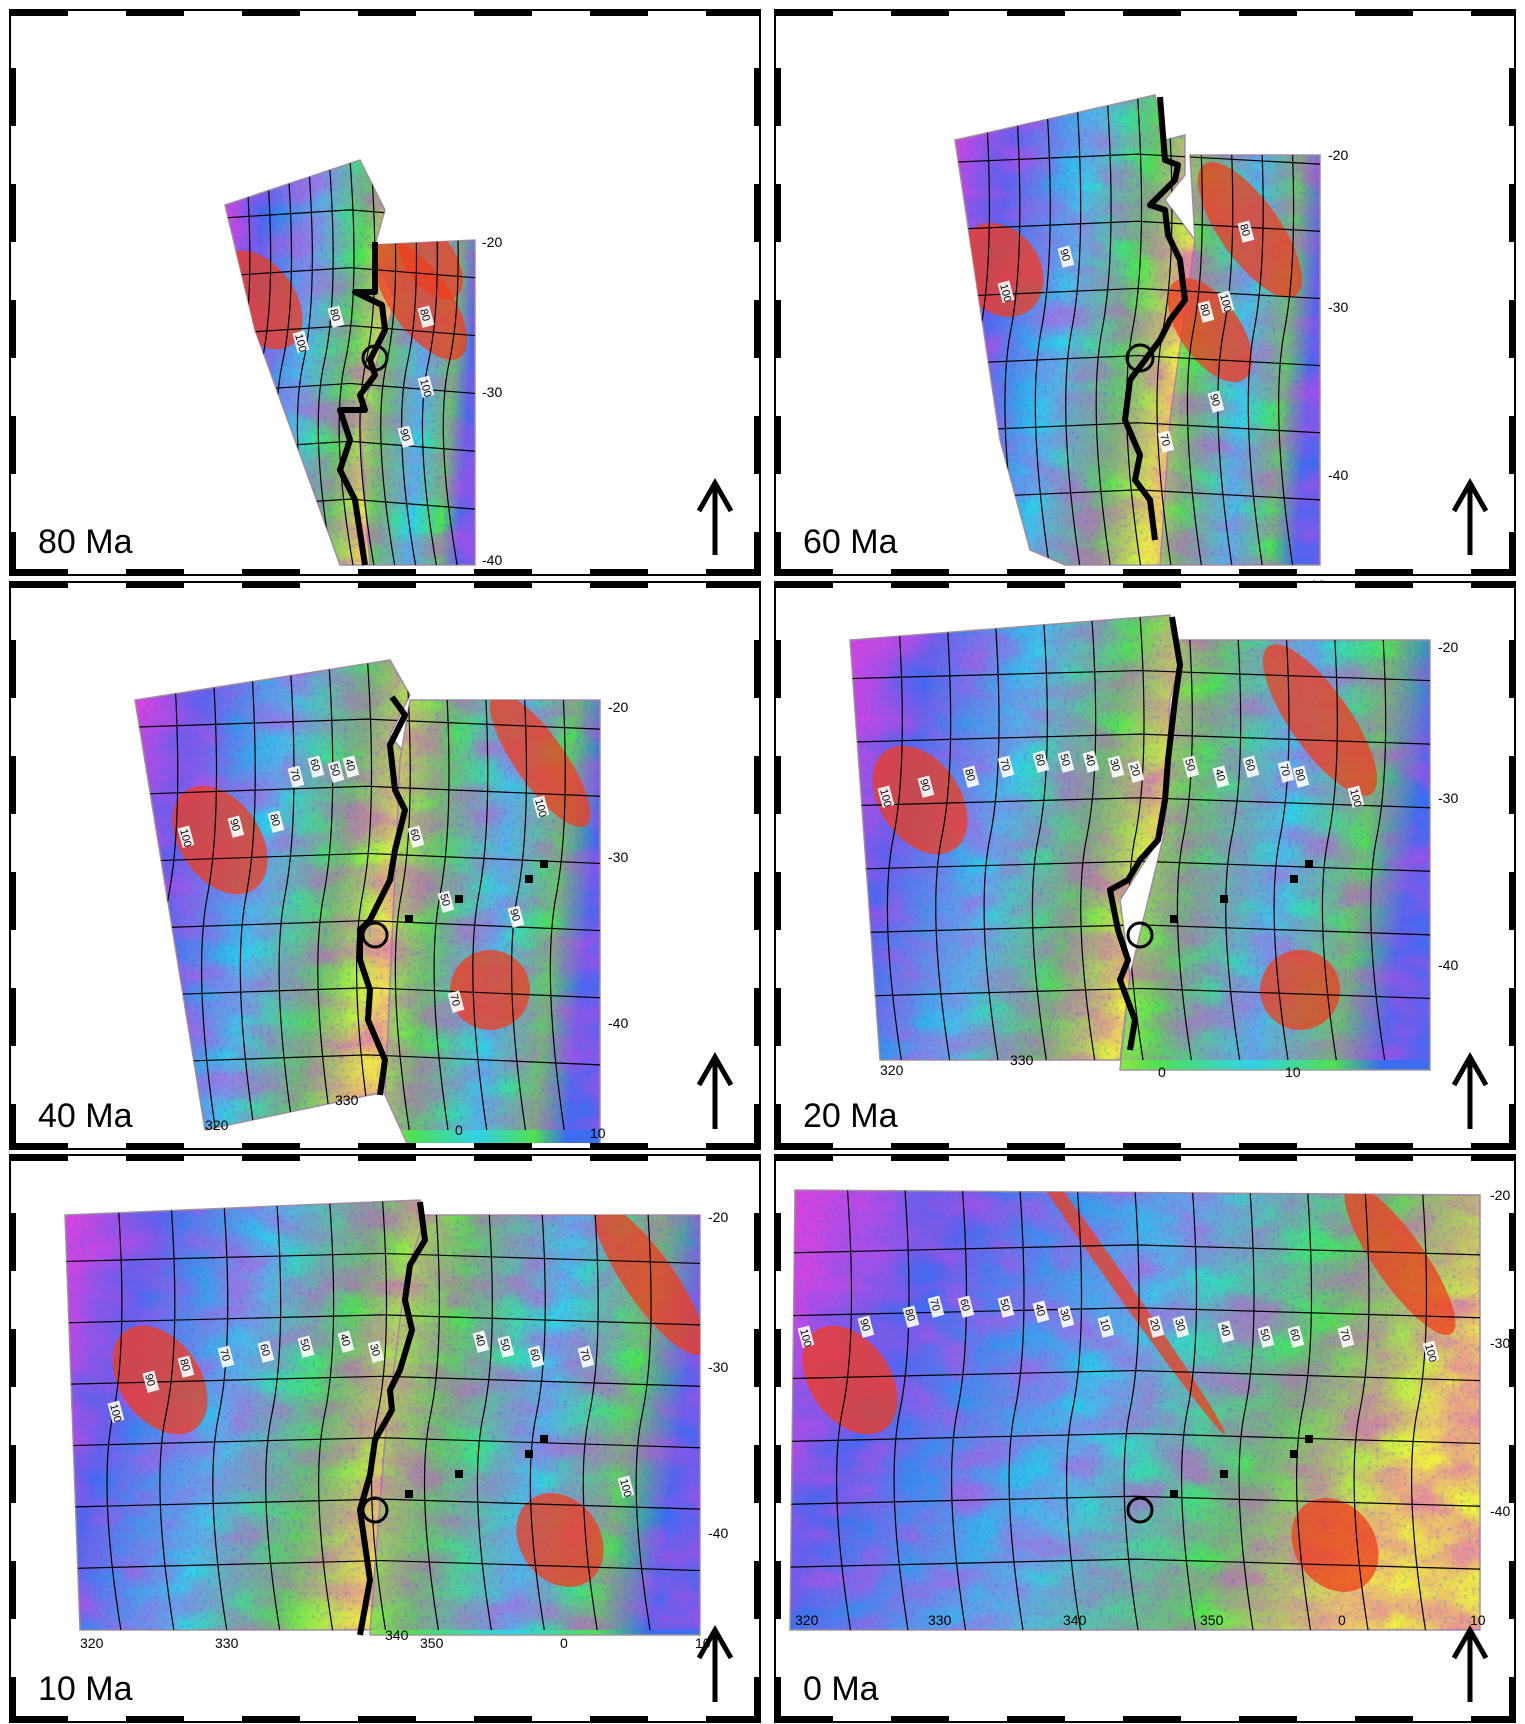  What do you see at coordinates (382, 895) in the screenshot?
I see `mid-ocean-ridge` at bounding box center [382, 895].